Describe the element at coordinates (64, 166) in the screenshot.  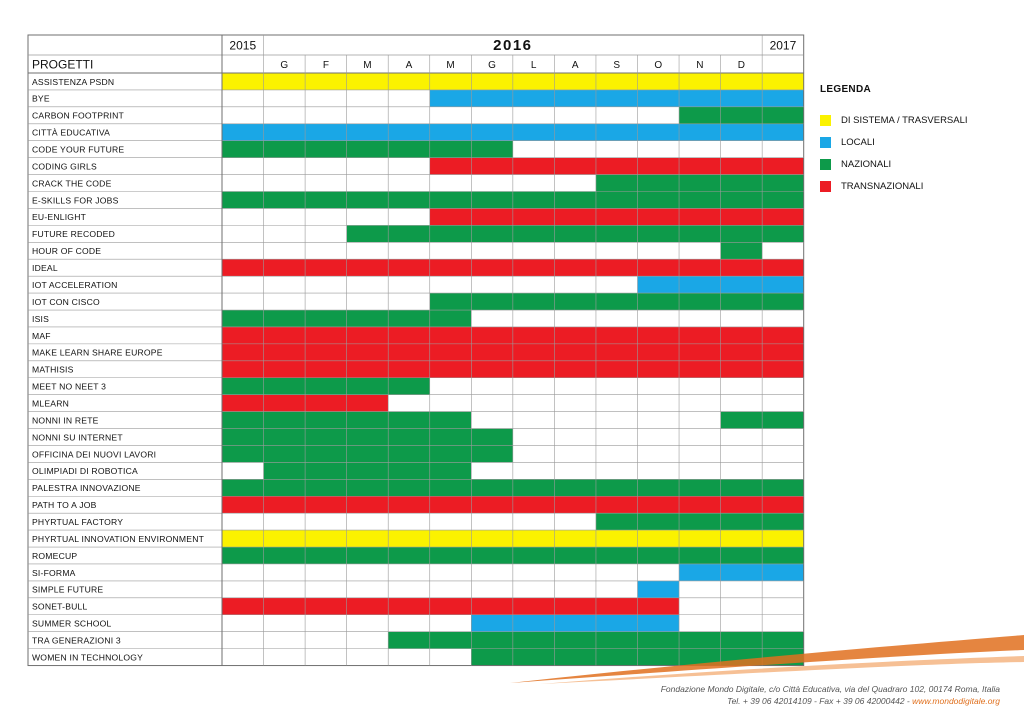
I see `project-name: CODING GIRLS` at that location.